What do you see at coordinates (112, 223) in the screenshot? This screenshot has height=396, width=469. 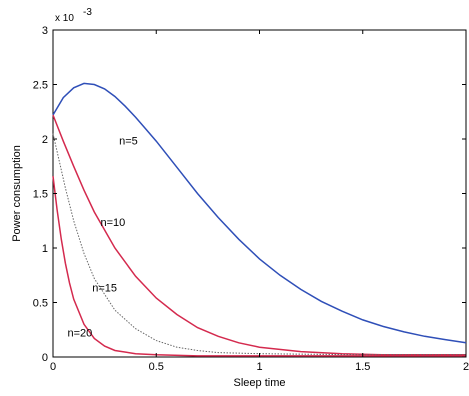 I see `series-label-n-10: n=10` at bounding box center [112, 223].